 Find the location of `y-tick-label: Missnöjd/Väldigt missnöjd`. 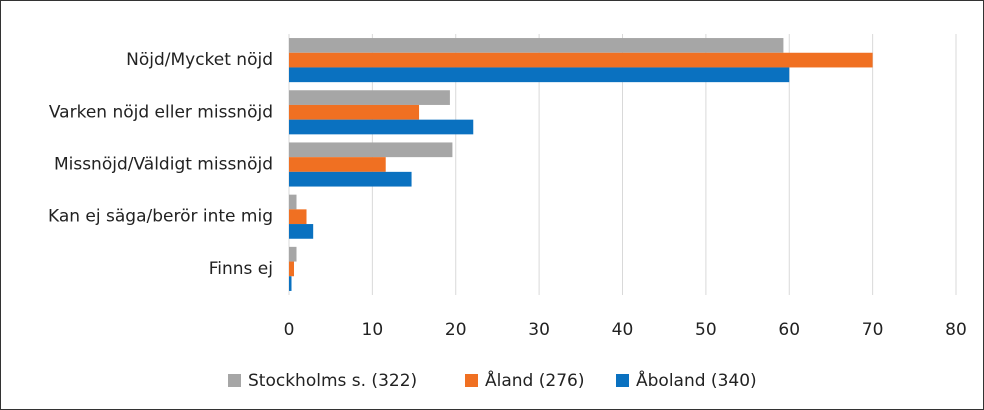

y-tick-label: Missnöjd/Väldigt missnöjd is located at coordinates (163, 165).